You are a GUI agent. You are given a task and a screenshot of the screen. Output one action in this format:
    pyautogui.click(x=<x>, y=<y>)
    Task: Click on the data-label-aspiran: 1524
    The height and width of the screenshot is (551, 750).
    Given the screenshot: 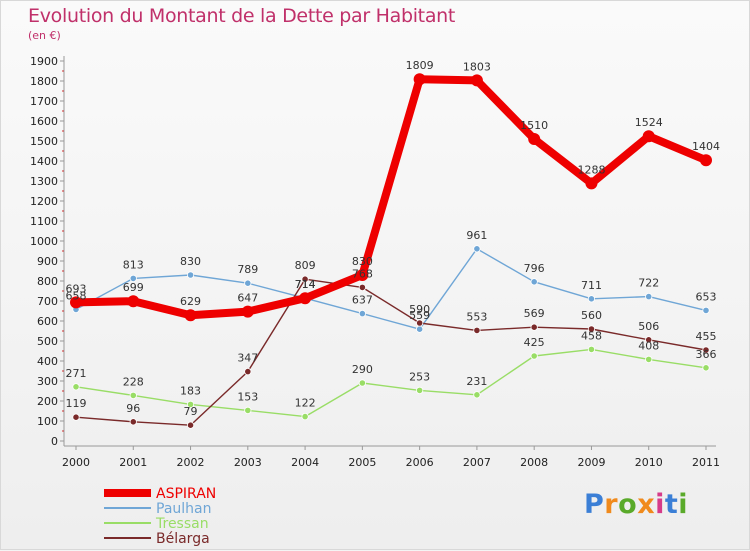 What is the action you would take?
    pyautogui.click(x=649, y=122)
    